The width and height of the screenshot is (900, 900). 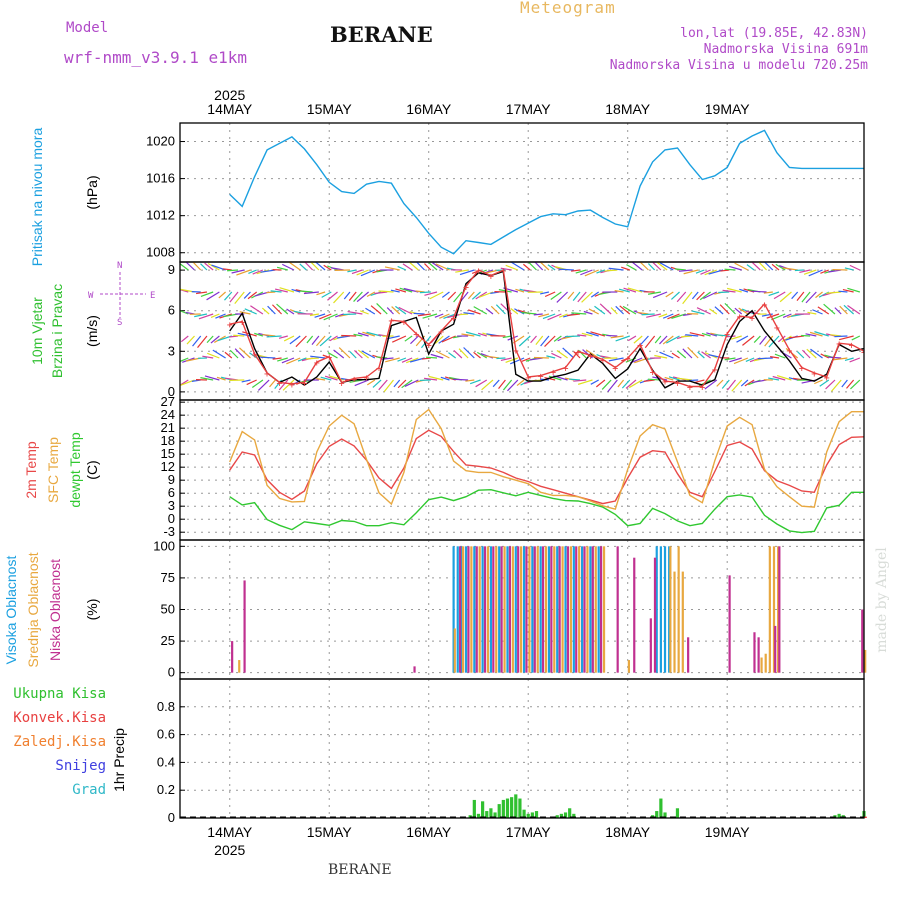 What do you see at coordinates (546, 459) in the screenshot?
I see `series-line-temperature-sfc-temp` at bounding box center [546, 459].